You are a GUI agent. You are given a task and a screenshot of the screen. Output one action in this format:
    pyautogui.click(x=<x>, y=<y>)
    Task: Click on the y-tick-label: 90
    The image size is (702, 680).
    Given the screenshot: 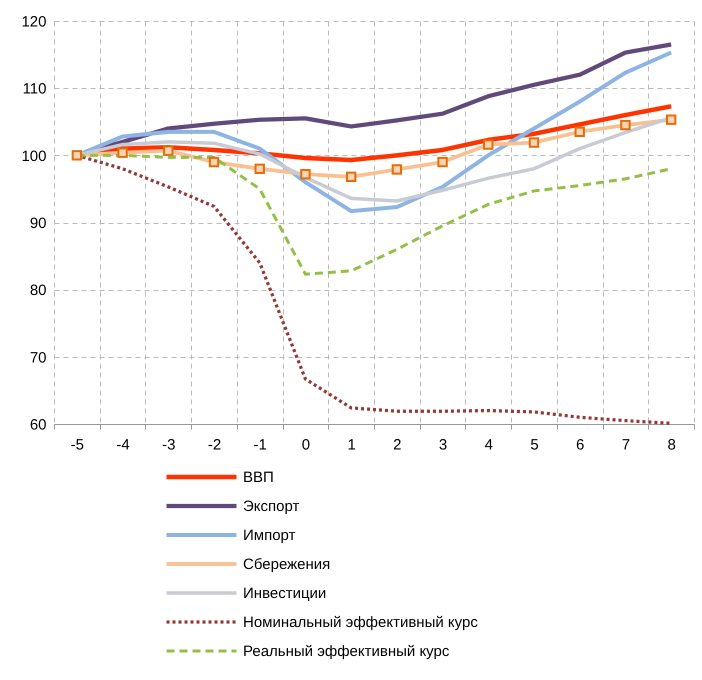 What is the action you would take?
    pyautogui.click(x=38, y=223)
    